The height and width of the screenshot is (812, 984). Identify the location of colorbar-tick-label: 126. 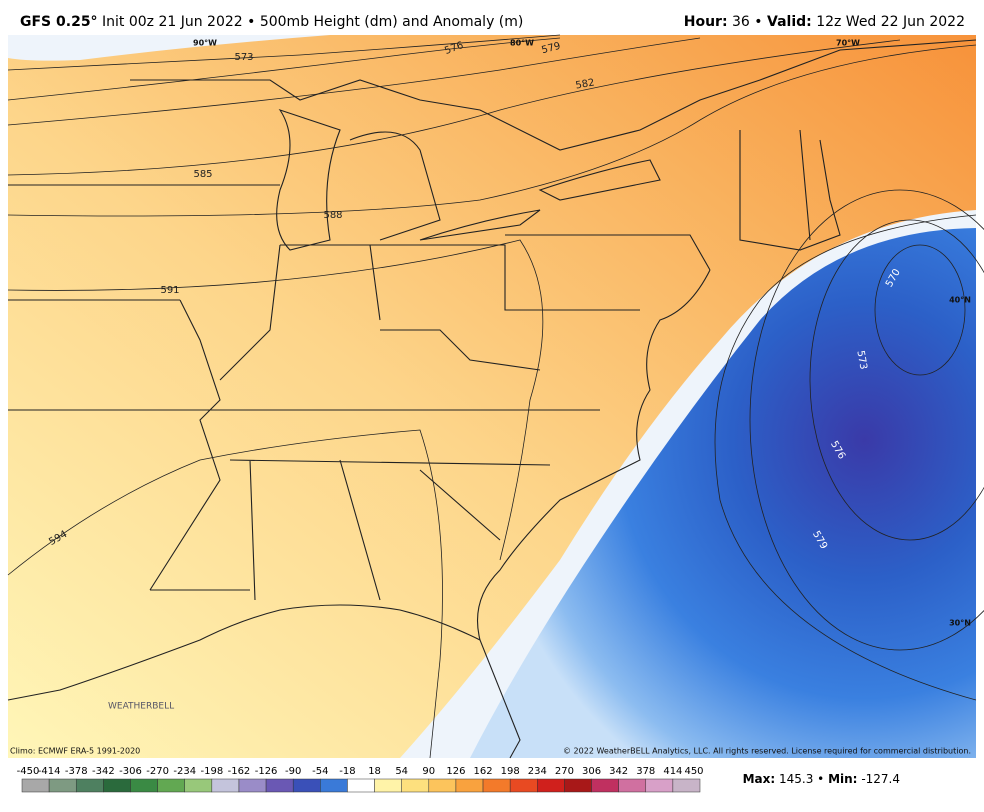
(455, 771).